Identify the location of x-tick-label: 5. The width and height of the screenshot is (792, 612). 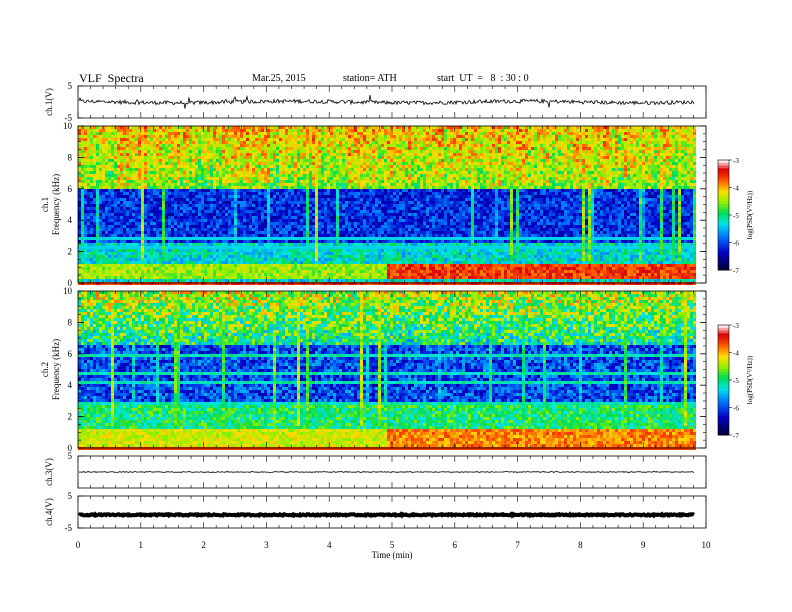
(392, 545).